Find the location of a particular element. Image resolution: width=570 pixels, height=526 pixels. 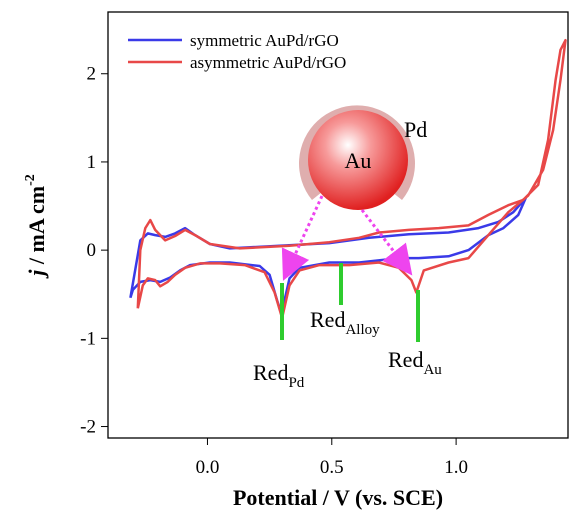

y-tick-label: -2 is located at coordinates (88, 427).